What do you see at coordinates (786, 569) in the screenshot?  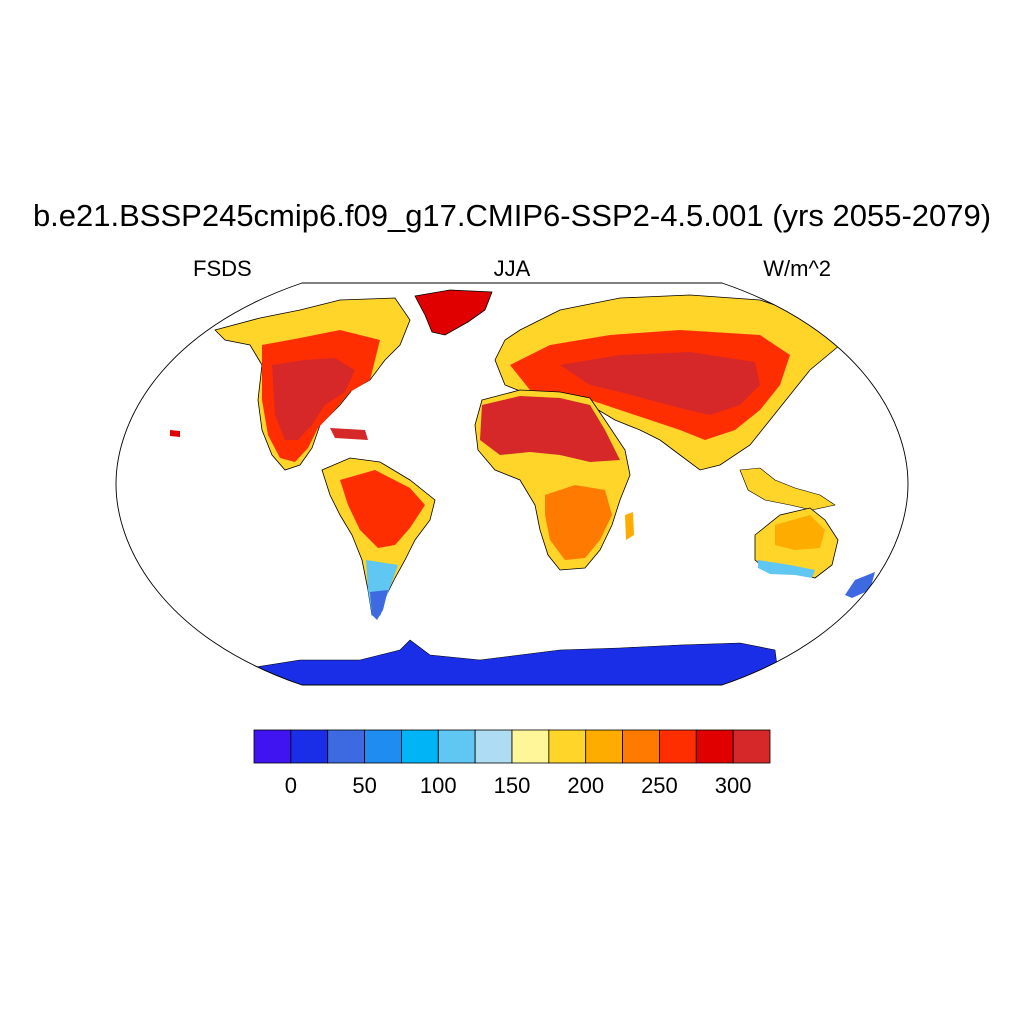 I see `australia-south` at bounding box center [786, 569].